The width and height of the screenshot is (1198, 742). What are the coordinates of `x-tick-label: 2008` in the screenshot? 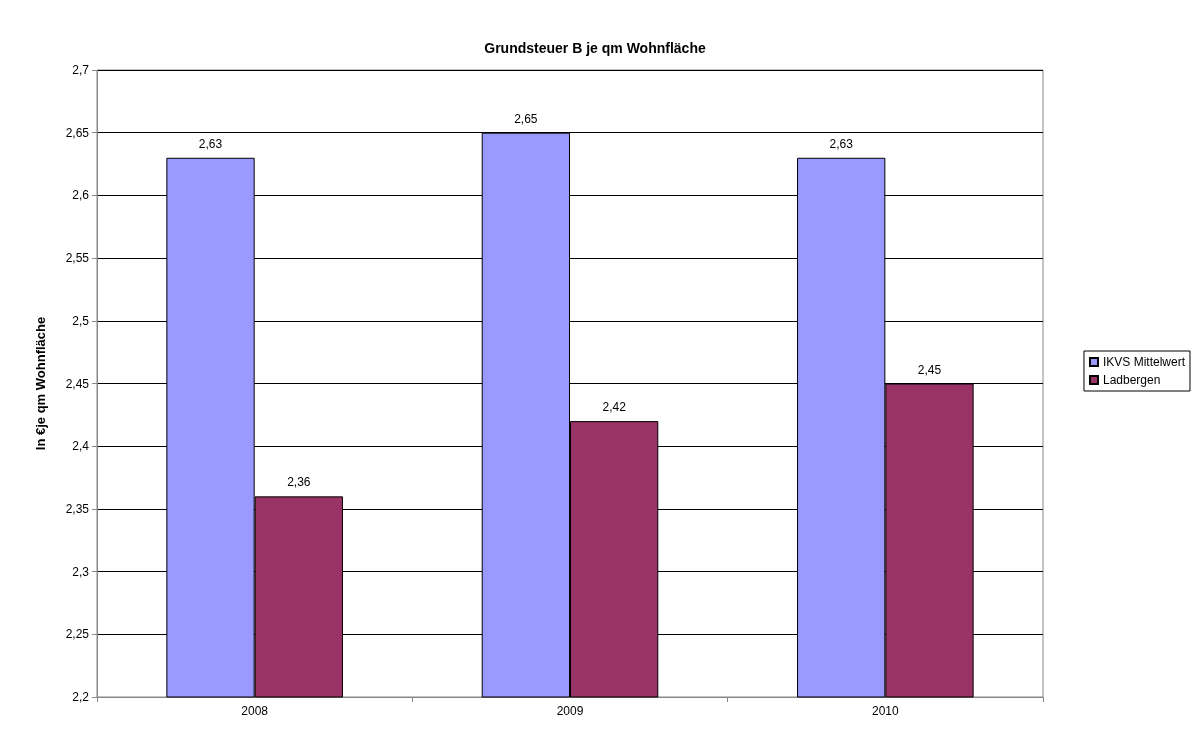 It's located at (255, 711).